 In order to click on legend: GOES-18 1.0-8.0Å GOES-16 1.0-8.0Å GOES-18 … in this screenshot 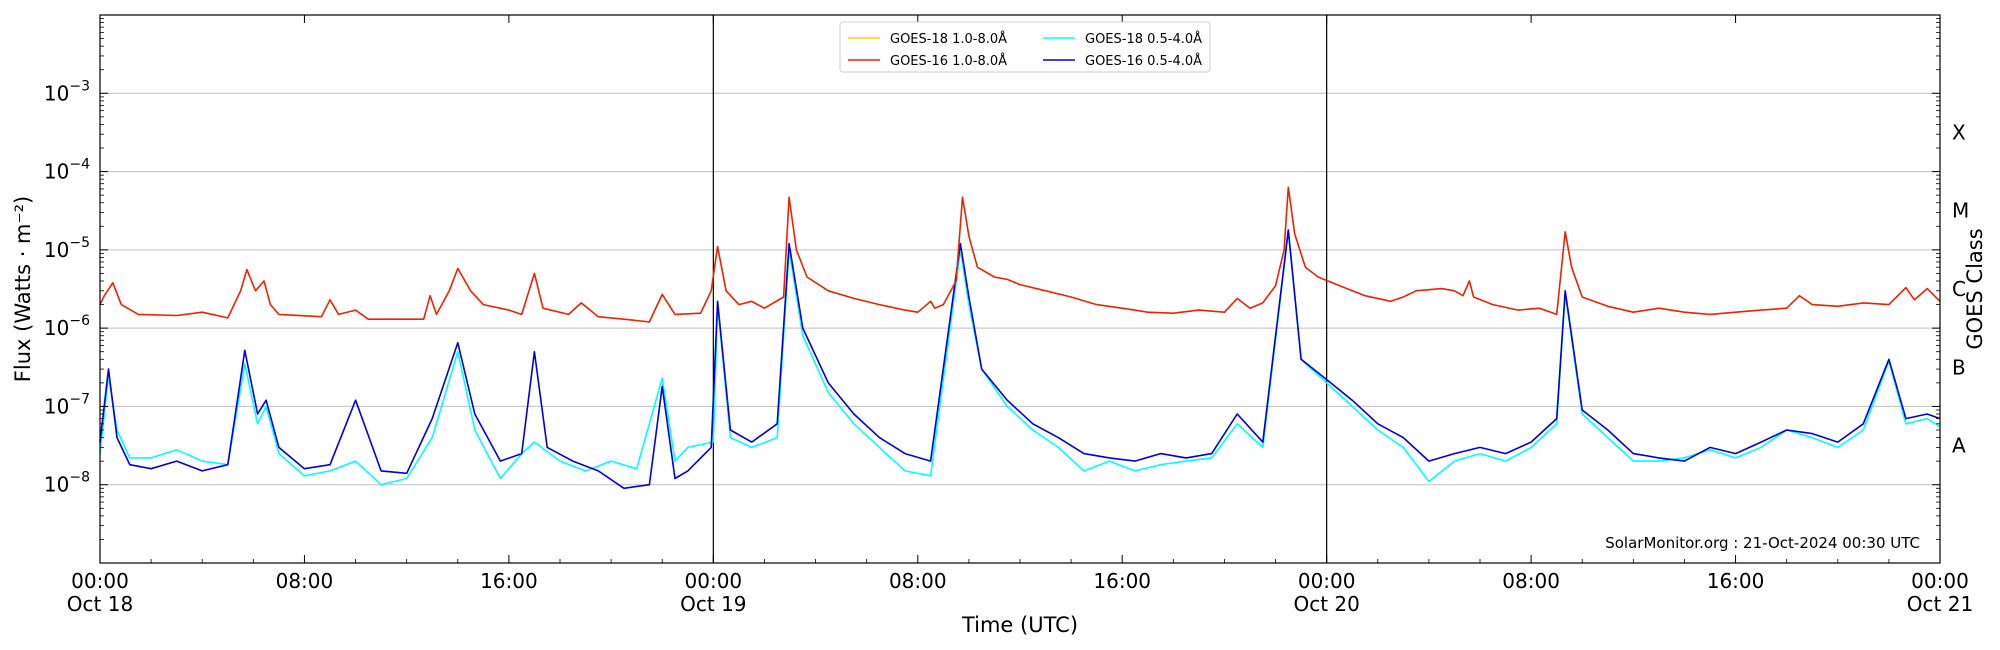, I will do `click(1025, 47)`.